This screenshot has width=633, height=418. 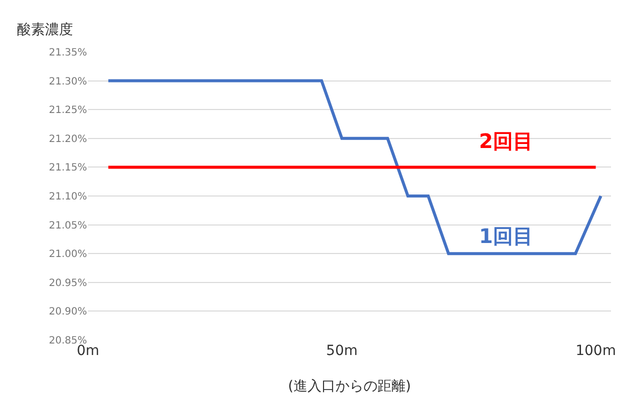 What do you see at coordinates (67, 110) in the screenshot?
I see `y-tick-label: 21.25%` at bounding box center [67, 110].